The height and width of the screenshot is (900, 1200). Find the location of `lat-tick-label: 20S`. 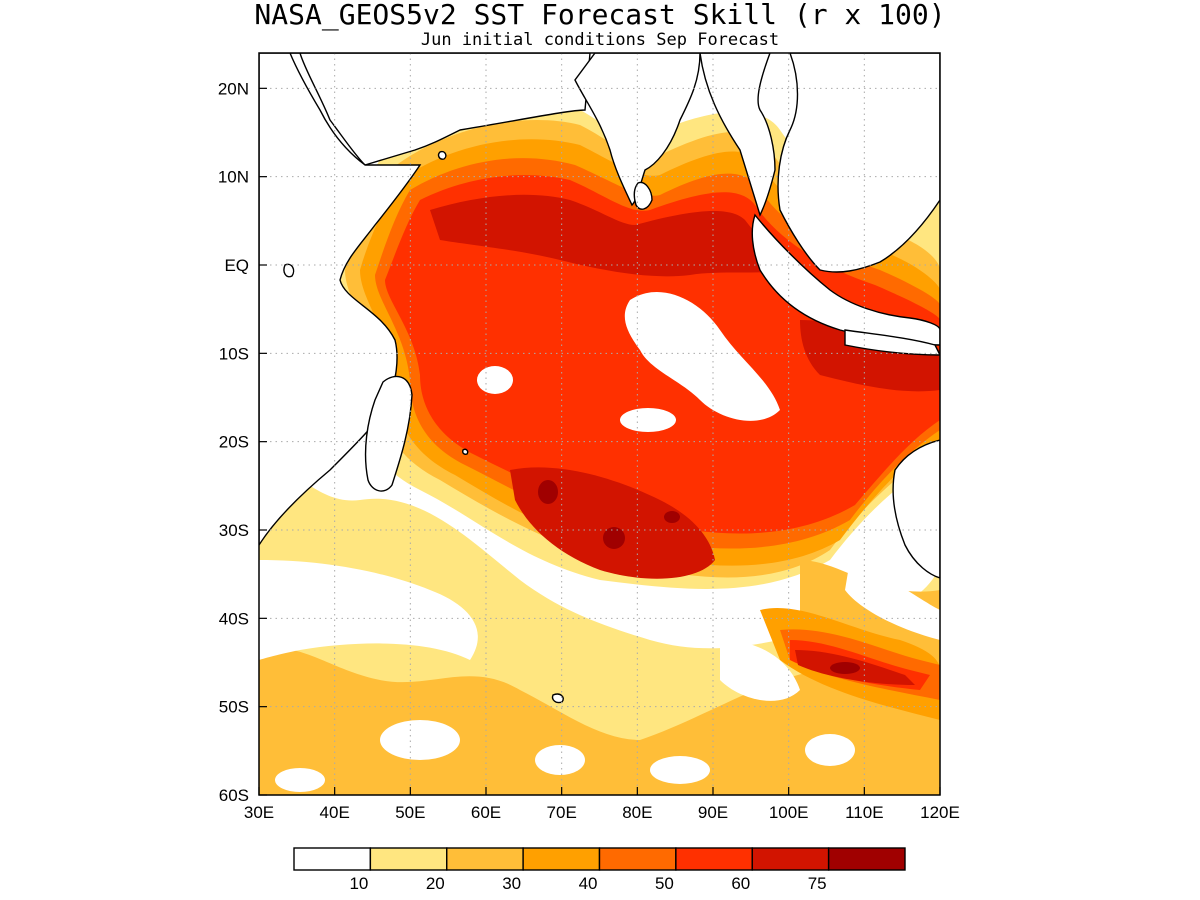

lat-tick-label: 20S is located at coordinates (234, 442).